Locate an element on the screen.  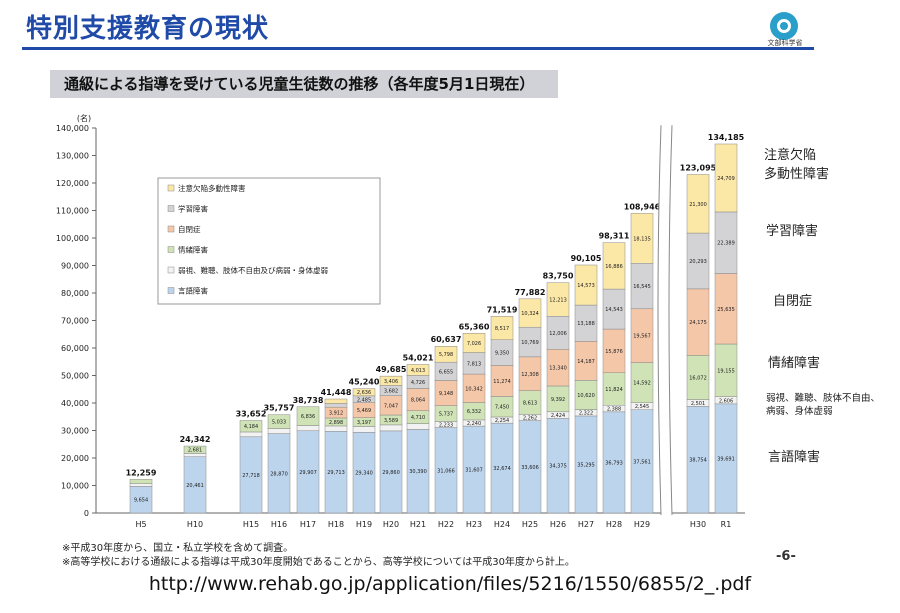
bar-value-label: 2,501 is located at coordinates (698, 404).